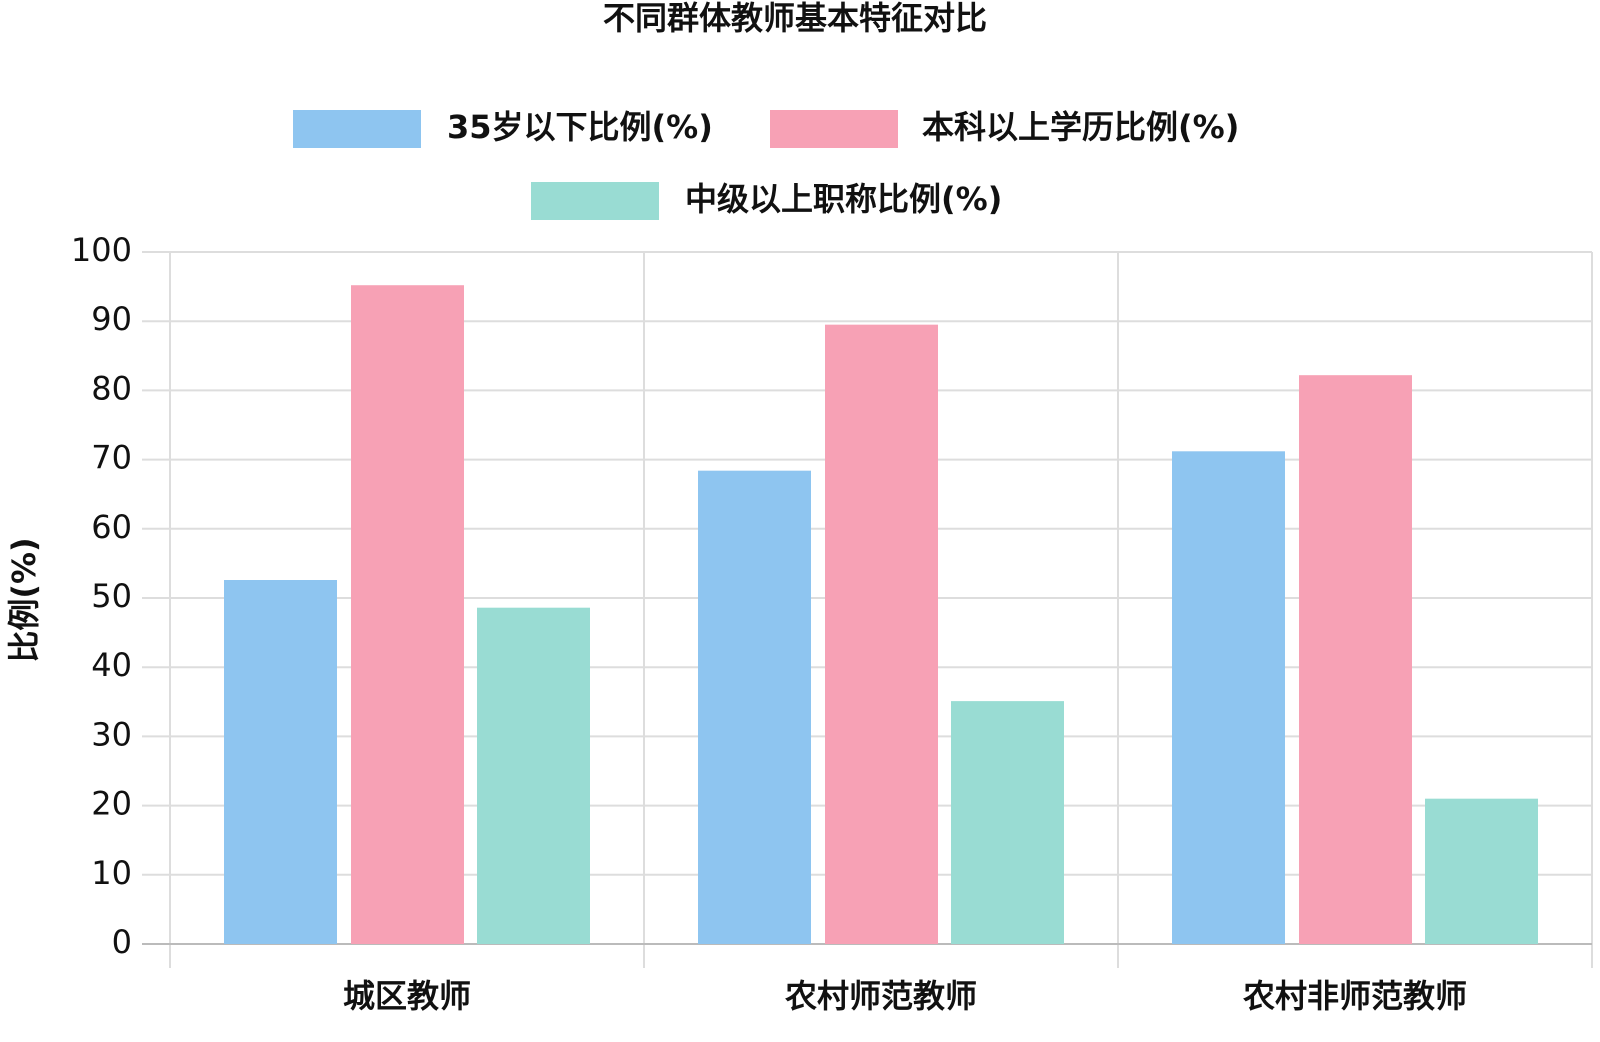 Image resolution: width=1600 pixels, height=1042 pixels. Describe the element at coordinates (407, 996) in the screenshot. I see `x-tick-label: 城区教师` at that location.